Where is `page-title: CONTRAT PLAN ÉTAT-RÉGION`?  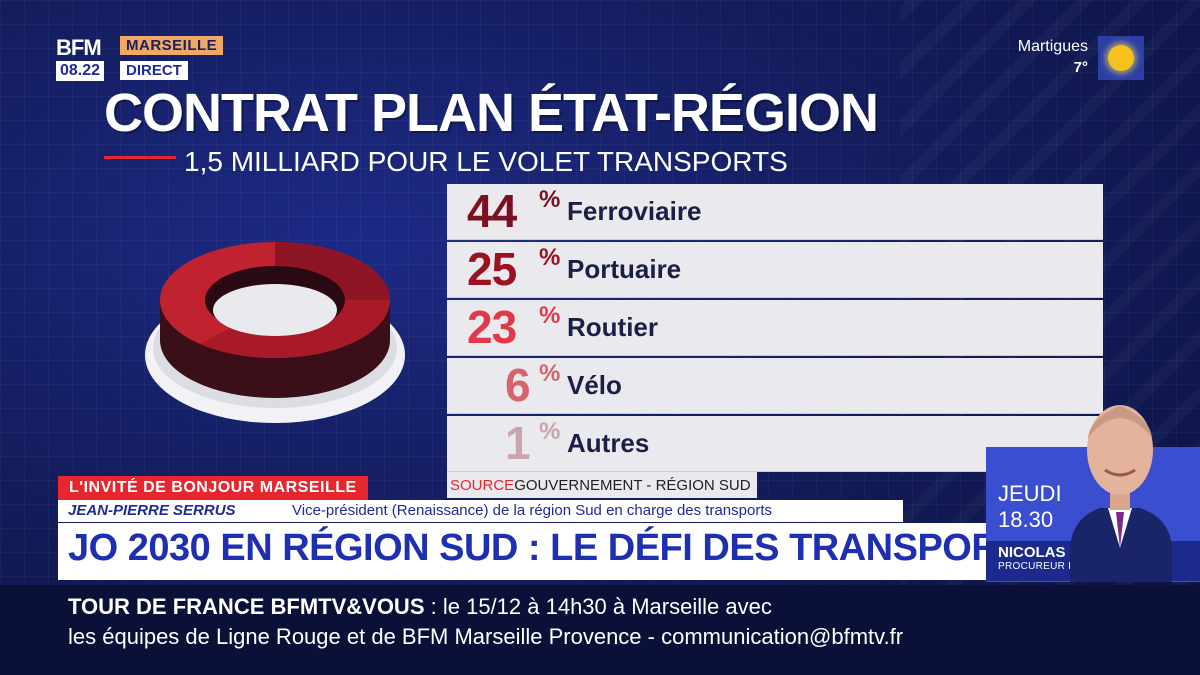
page-title: CONTRAT PLAN ÉTAT-RÉGION is located at coordinates (491, 113).